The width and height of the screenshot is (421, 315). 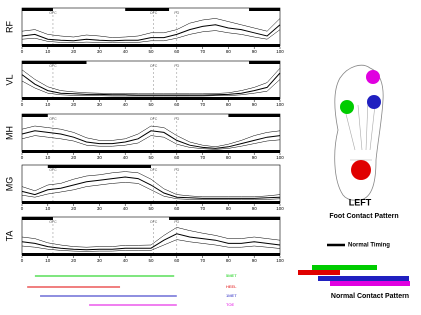 What do you see at coordinates (369, 246) in the screenshot?
I see `timing-legend-text: Normal Timing` at bounding box center [369, 246].